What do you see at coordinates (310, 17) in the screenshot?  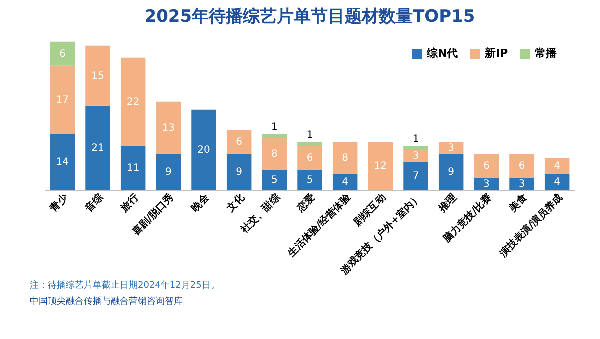 I see `chart-title: 2025年待播综艺片单节目题材数量TOP15` at bounding box center [310, 17].